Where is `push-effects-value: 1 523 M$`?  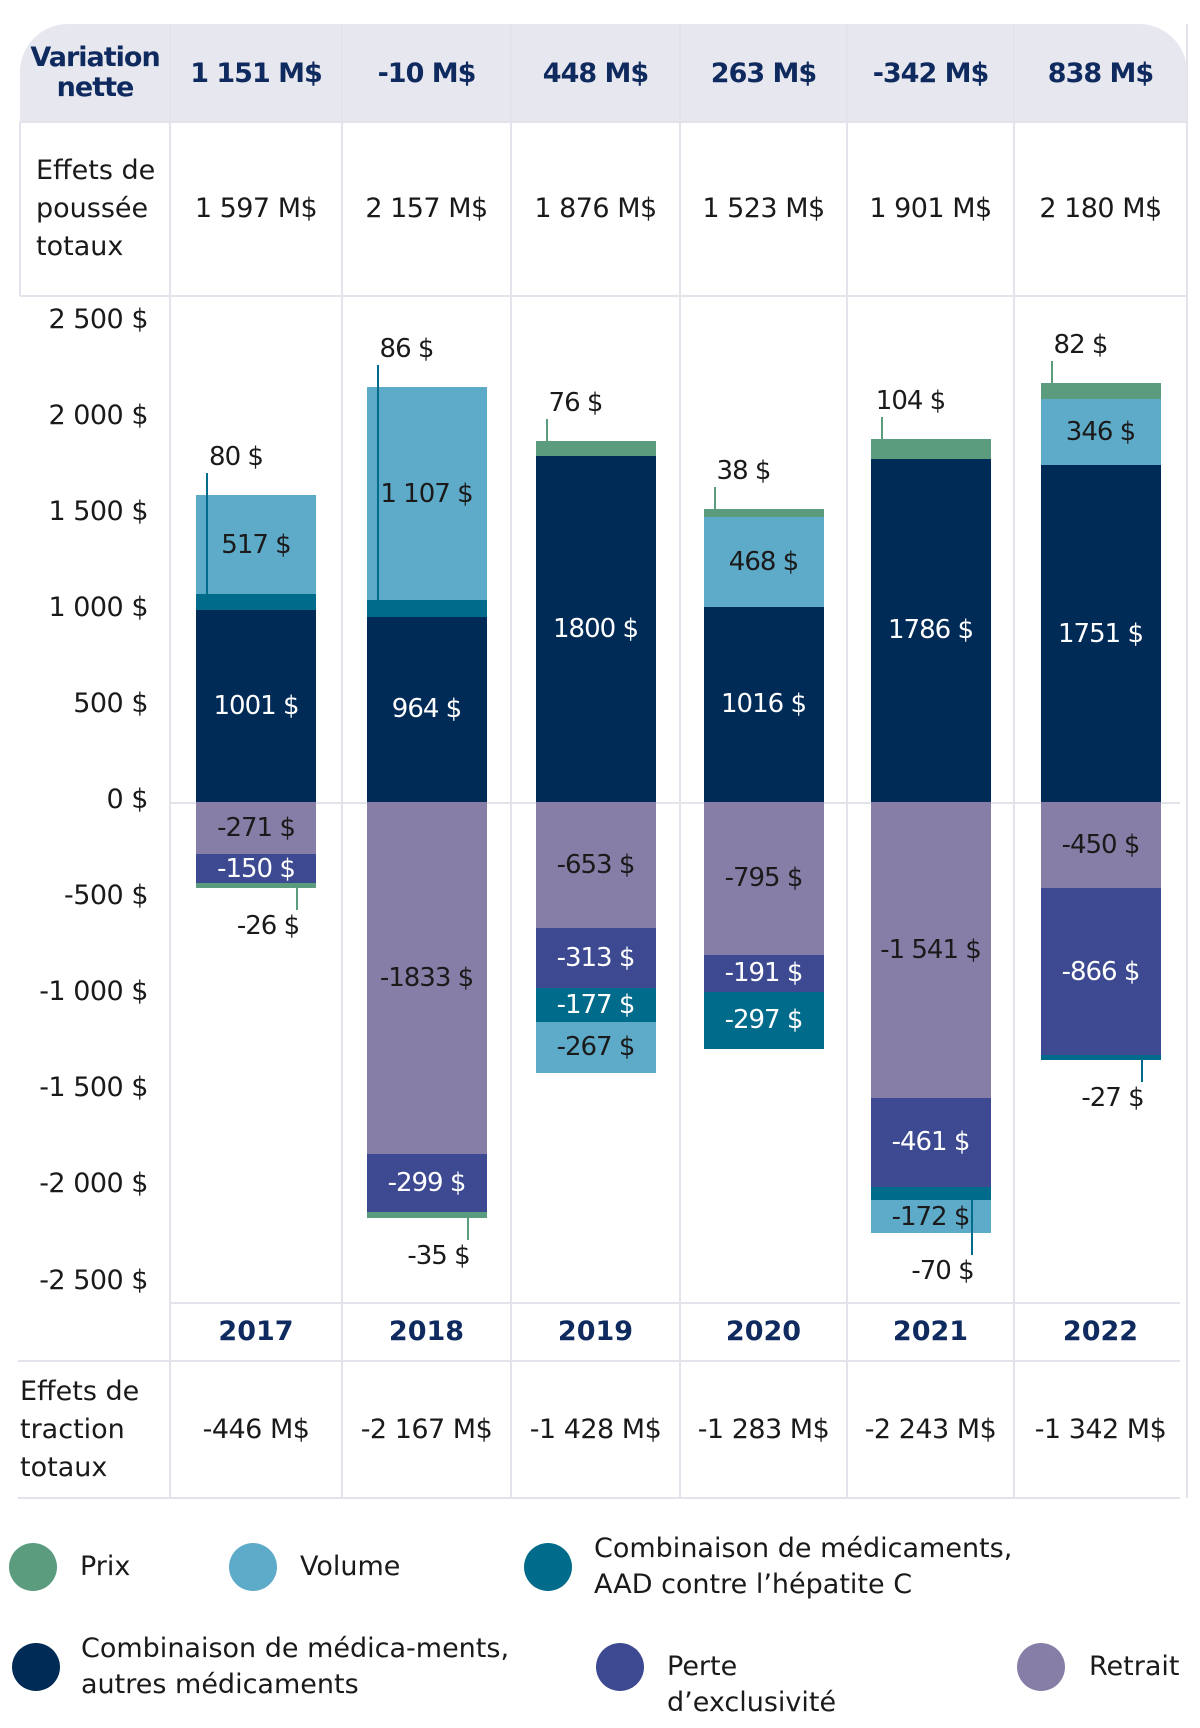 push-effects-value: 1 523 M$ is located at coordinates (763, 208).